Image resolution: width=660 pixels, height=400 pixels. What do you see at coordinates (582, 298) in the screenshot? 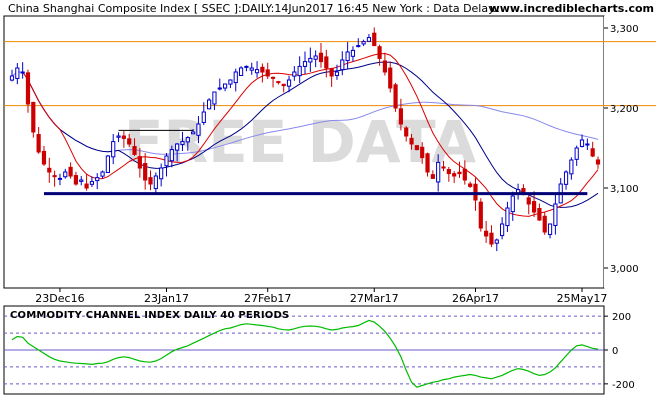
I see `x-tick-label: 25May17` at bounding box center [582, 298].